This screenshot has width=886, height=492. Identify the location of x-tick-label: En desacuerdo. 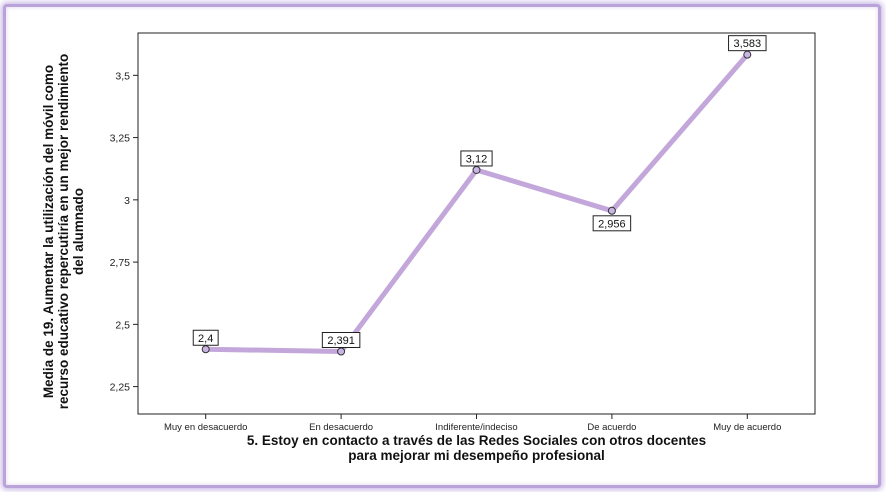
(341, 427).